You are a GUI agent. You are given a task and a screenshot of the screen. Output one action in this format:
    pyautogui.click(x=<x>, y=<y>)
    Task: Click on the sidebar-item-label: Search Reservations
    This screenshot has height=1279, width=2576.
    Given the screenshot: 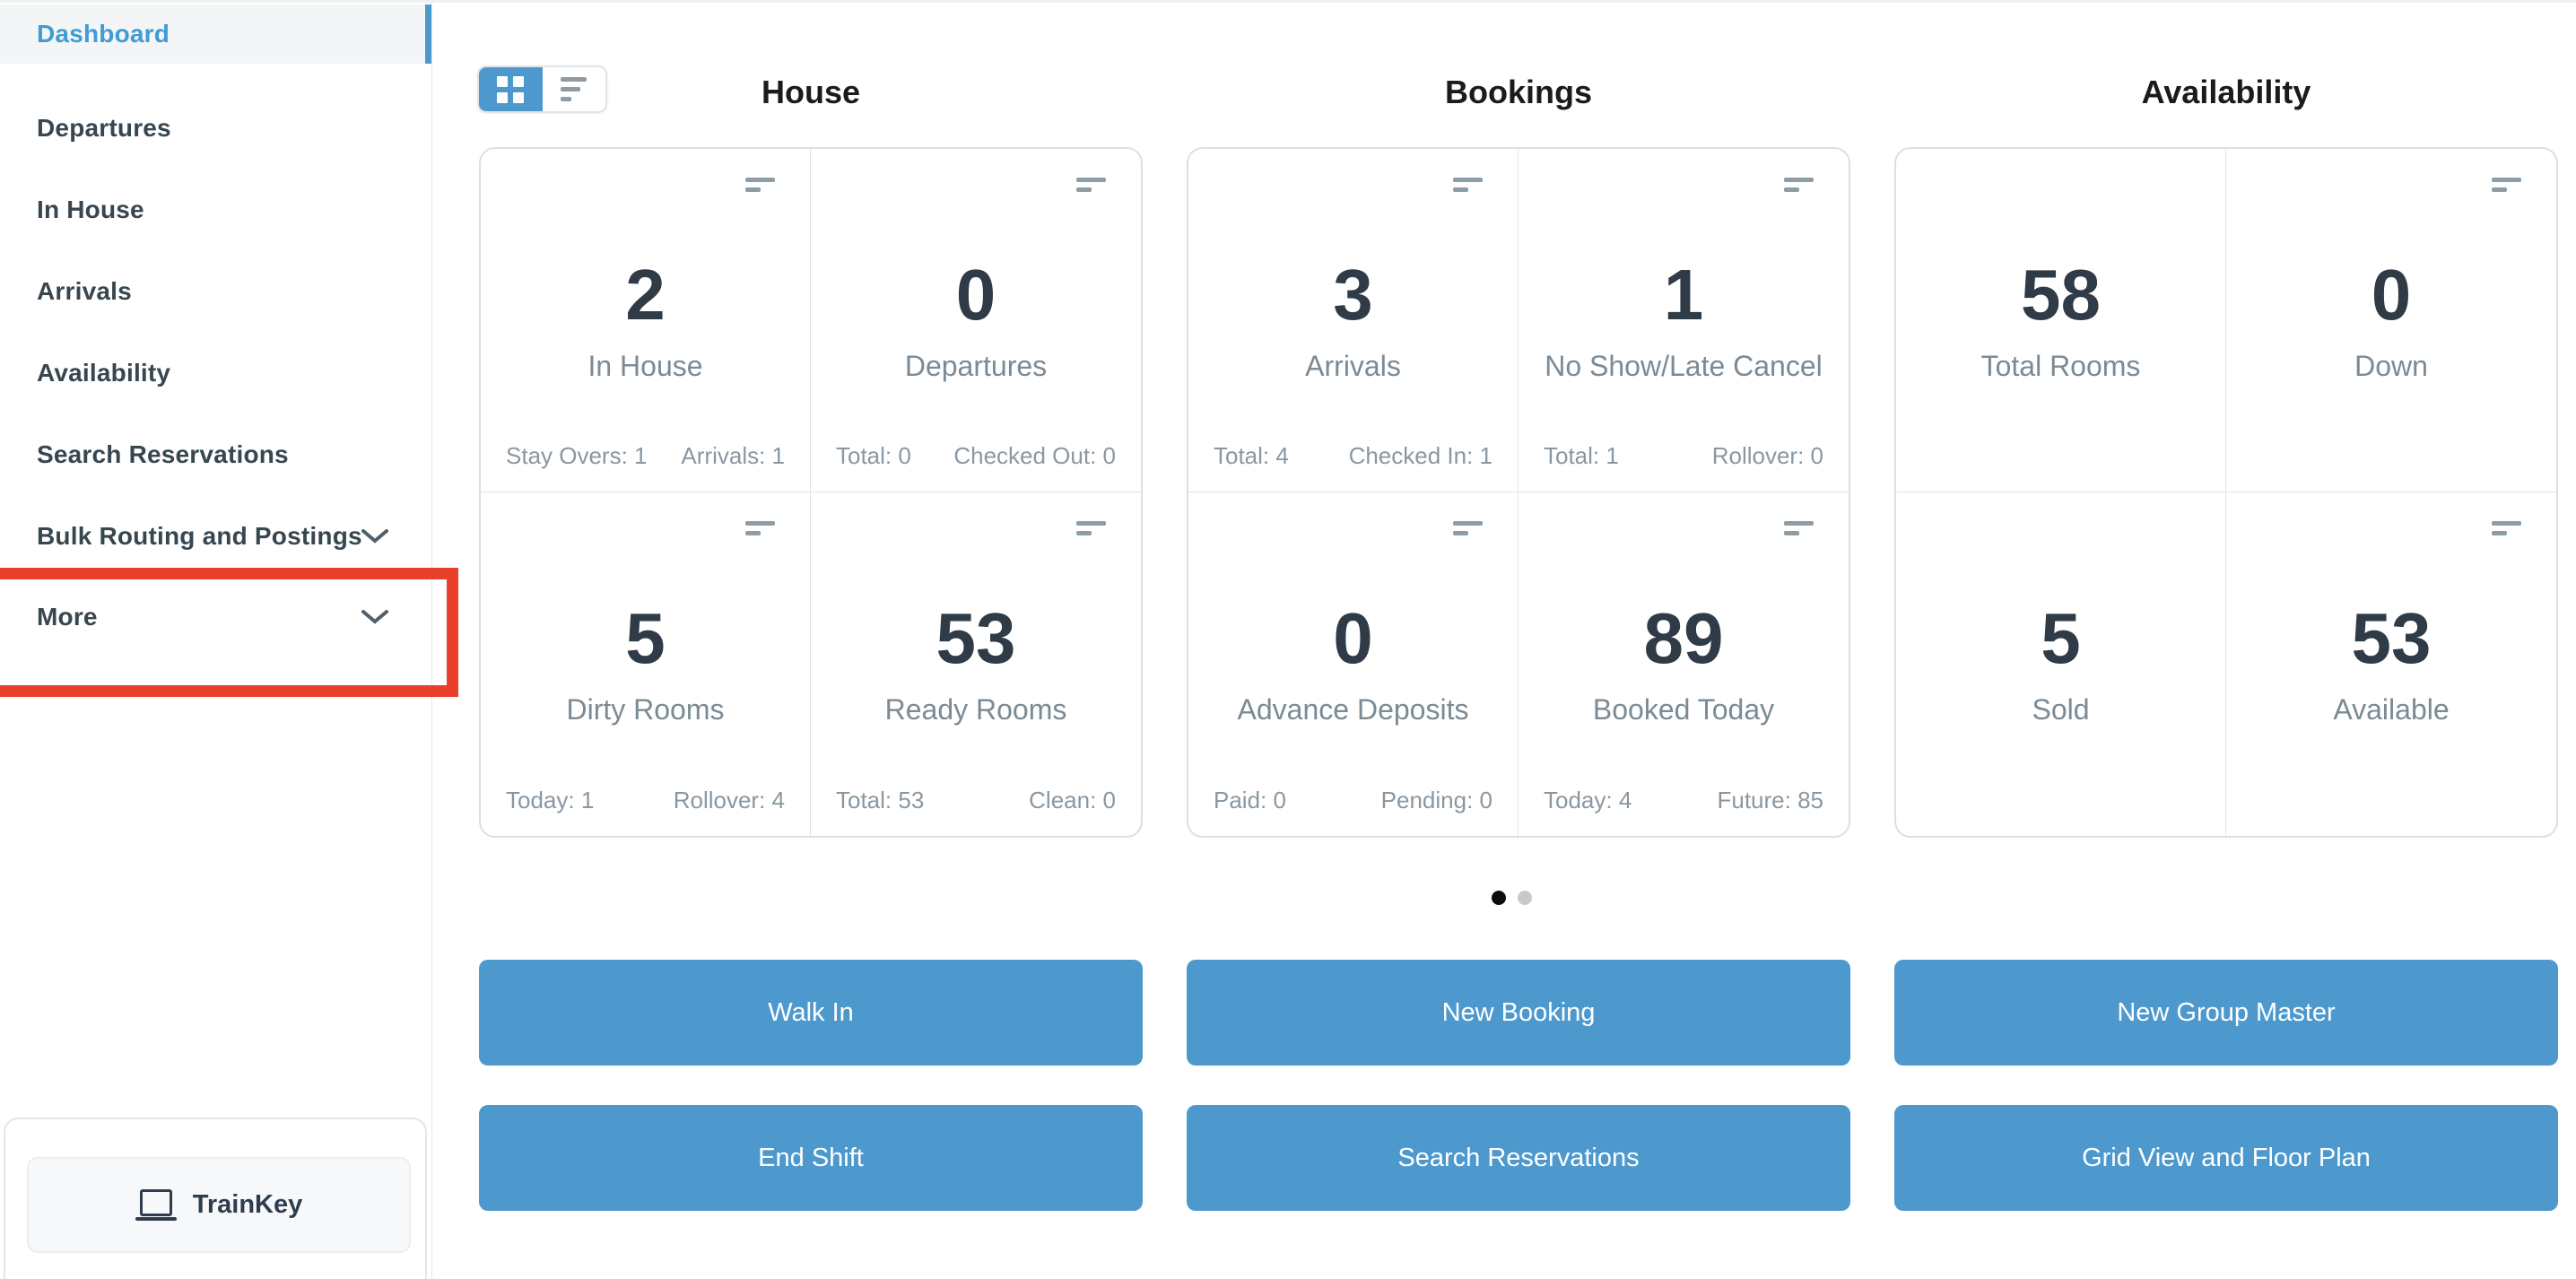 What is the action you would take?
    pyautogui.click(x=163, y=453)
    